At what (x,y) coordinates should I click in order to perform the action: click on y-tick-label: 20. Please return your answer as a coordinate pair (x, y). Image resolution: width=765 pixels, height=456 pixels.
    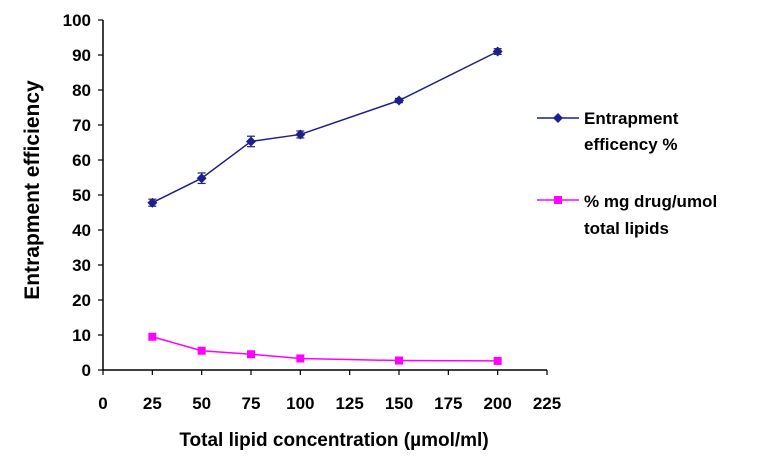
    Looking at the image, I should click on (81, 300).